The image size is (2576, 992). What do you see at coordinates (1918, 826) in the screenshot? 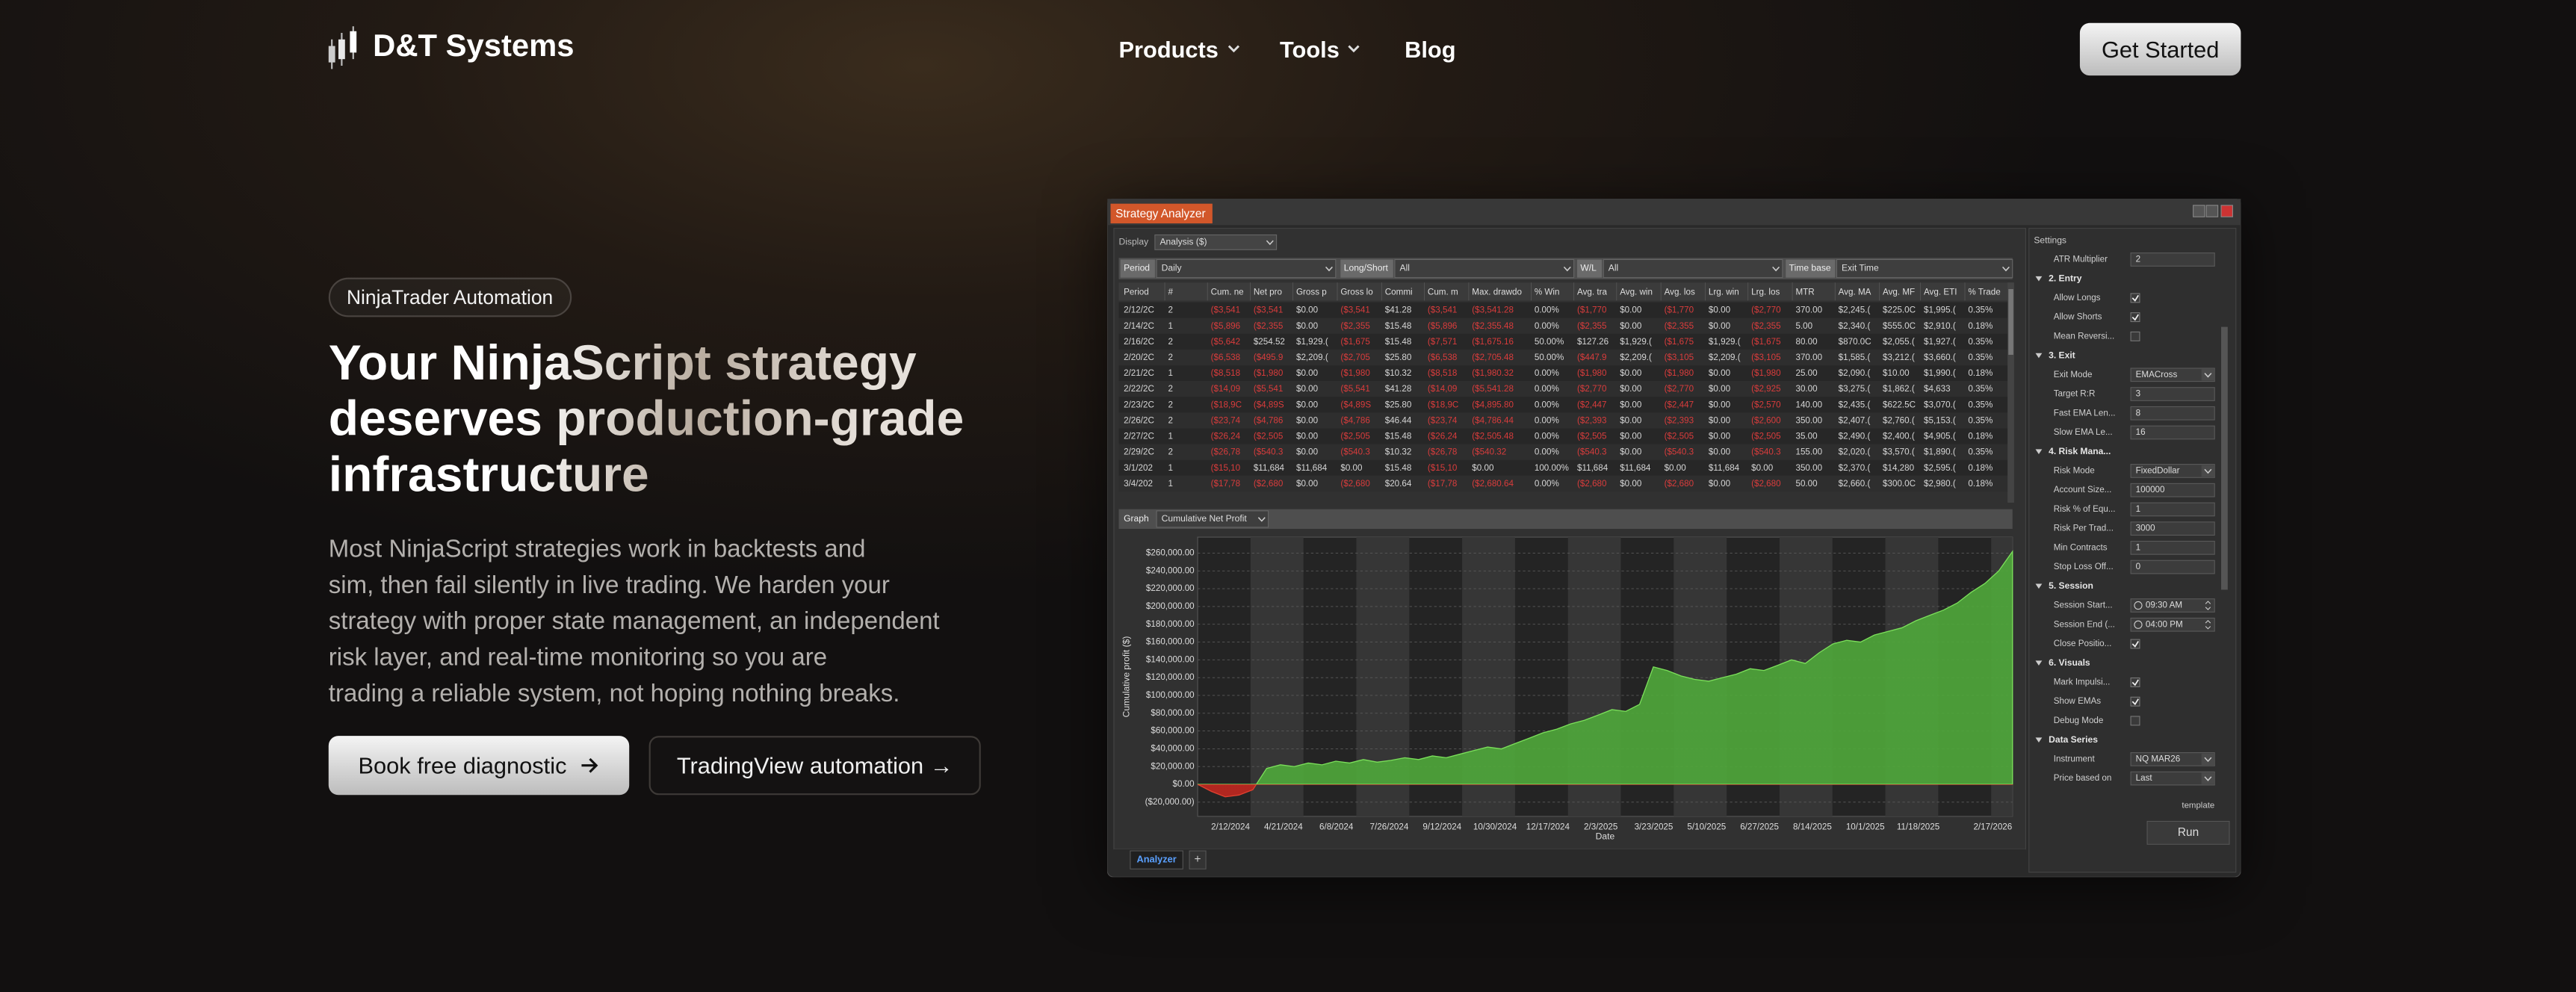
I see `x-tick-label: 11/18/2025` at bounding box center [1918, 826].